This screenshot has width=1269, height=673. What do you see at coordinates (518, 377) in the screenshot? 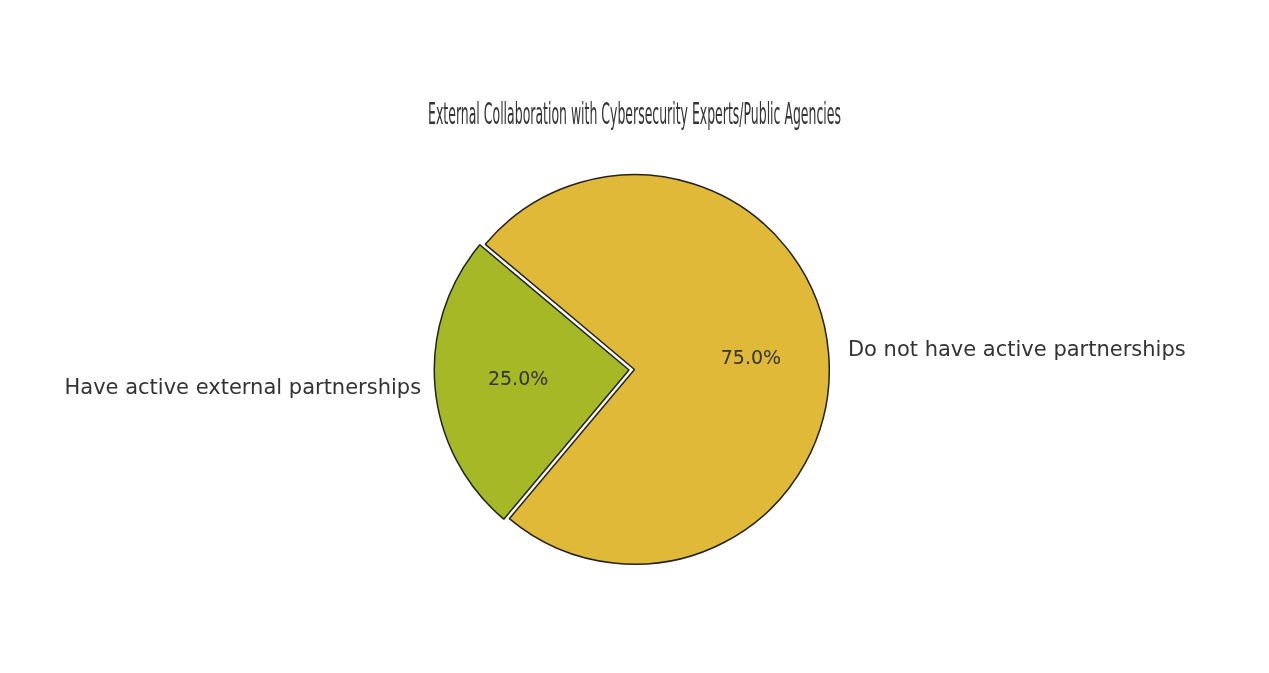
I see `data-label: 25.0%` at bounding box center [518, 377].